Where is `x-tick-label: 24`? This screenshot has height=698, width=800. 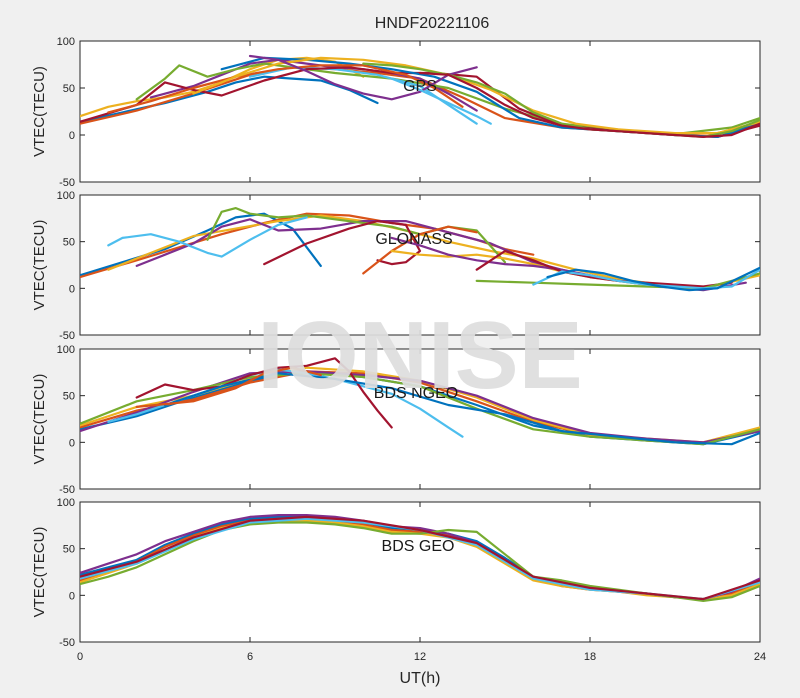 x-tick-label: 24 is located at coordinates (760, 657).